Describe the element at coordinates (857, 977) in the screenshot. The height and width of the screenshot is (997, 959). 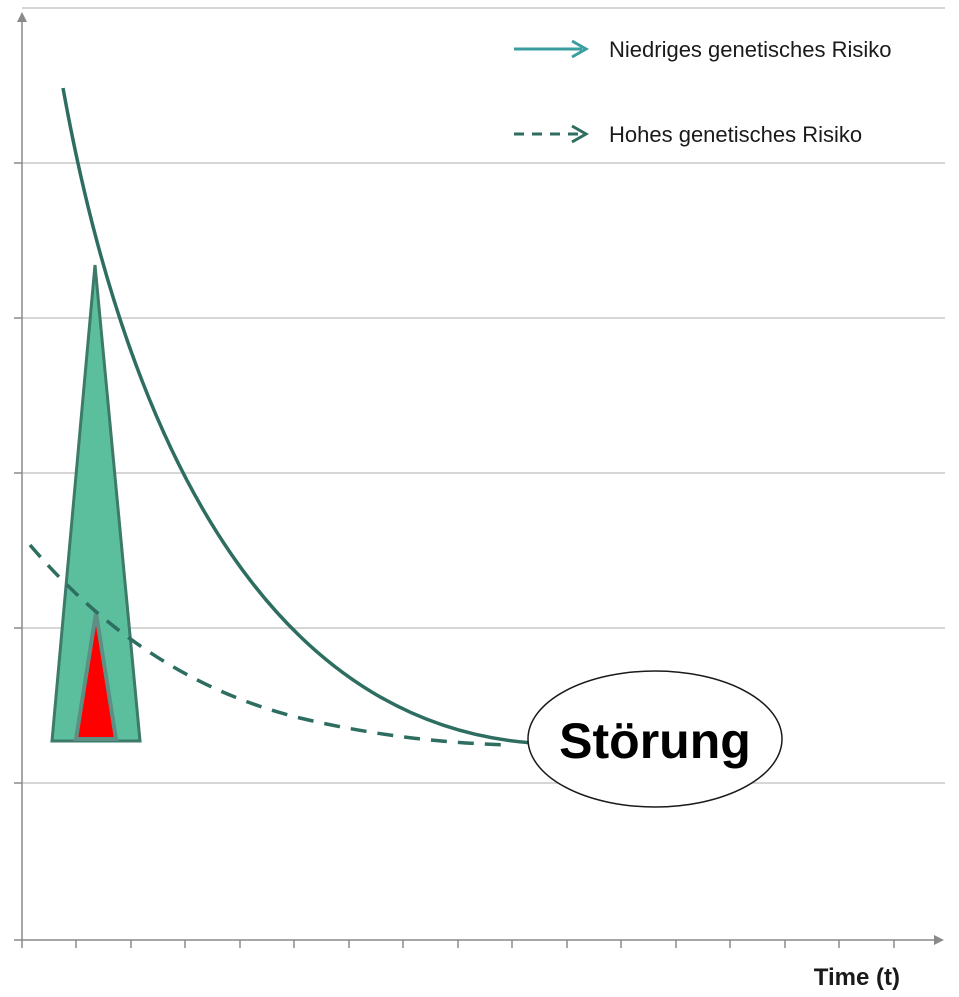
I see `x-axis-label: Time (t)` at that location.